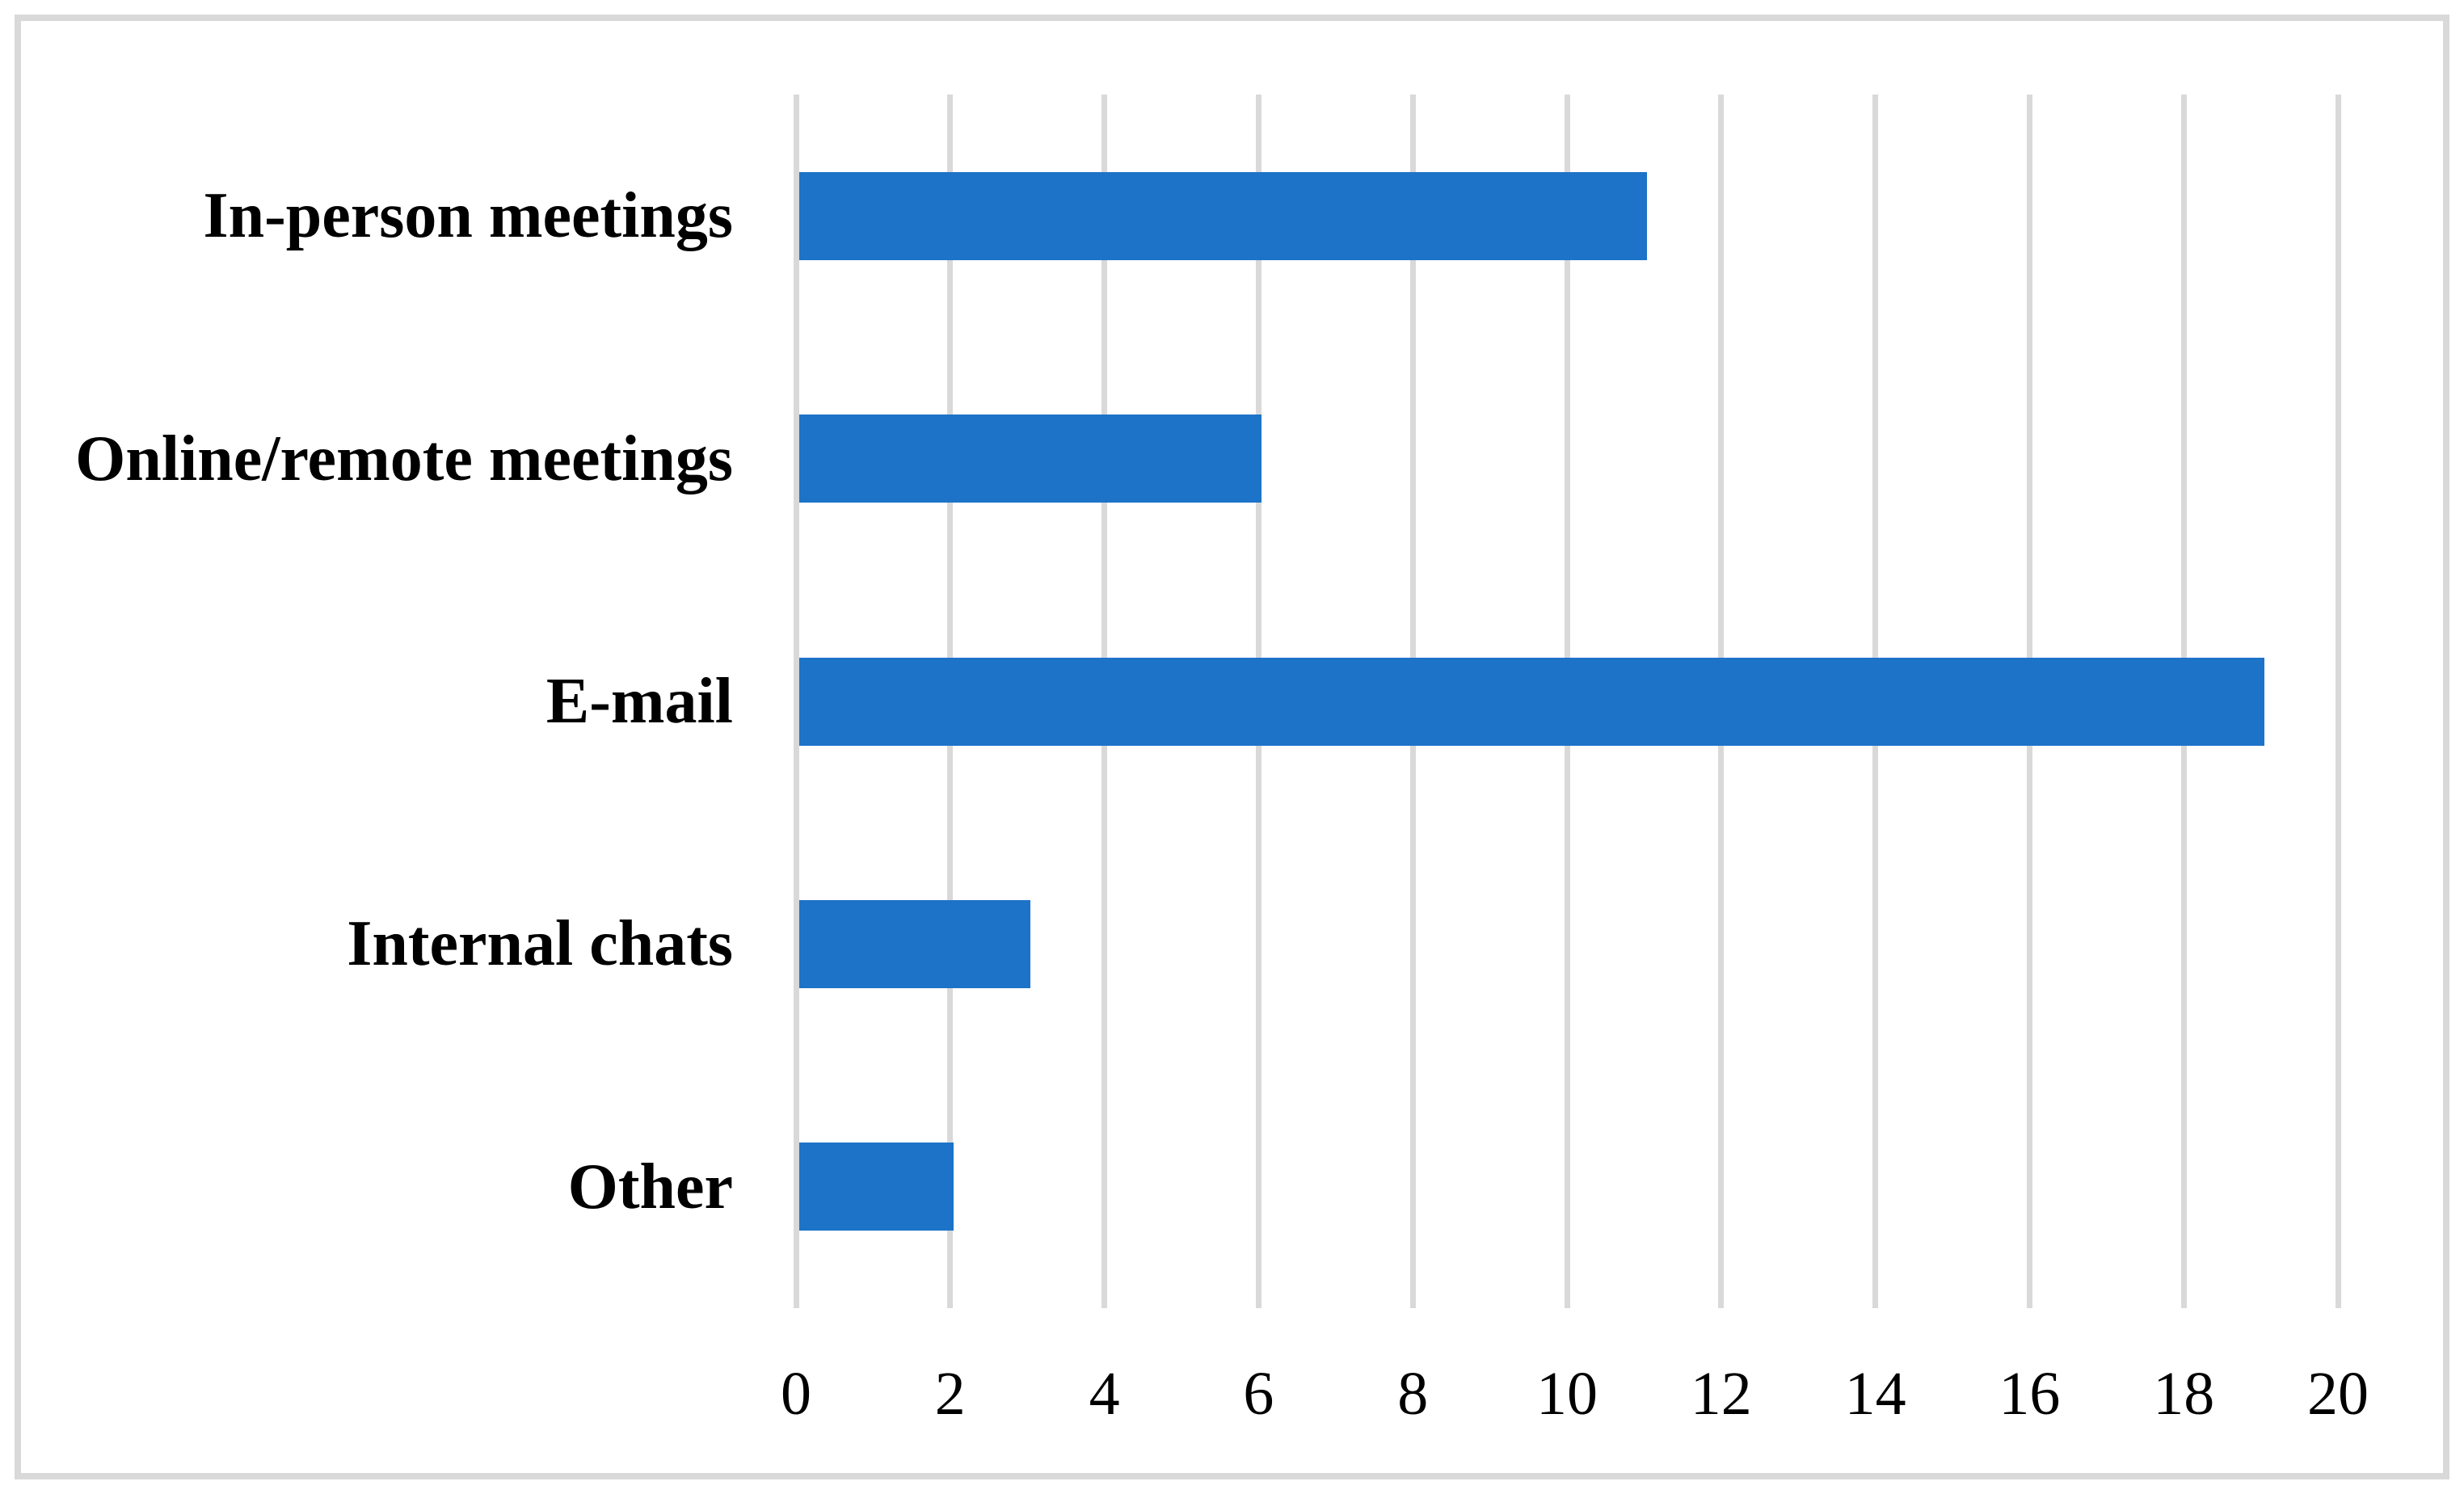 The height and width of the screenshot is (1494, 2464). I want to click on bar-online-remote-meetings, so click(1030, 459).